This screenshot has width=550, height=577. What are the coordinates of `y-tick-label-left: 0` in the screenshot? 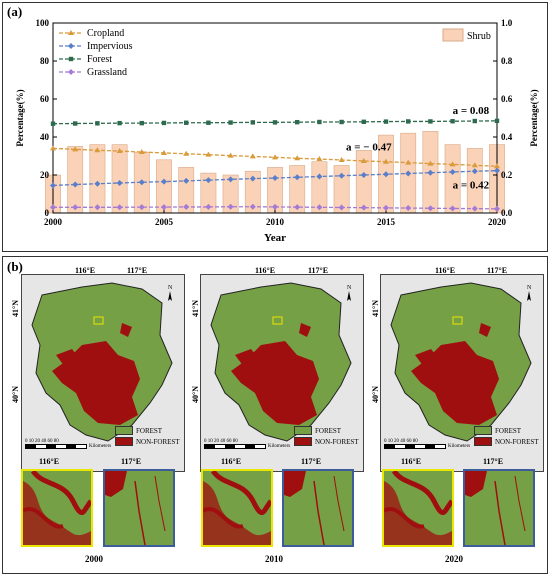 It's located at (47, 213).